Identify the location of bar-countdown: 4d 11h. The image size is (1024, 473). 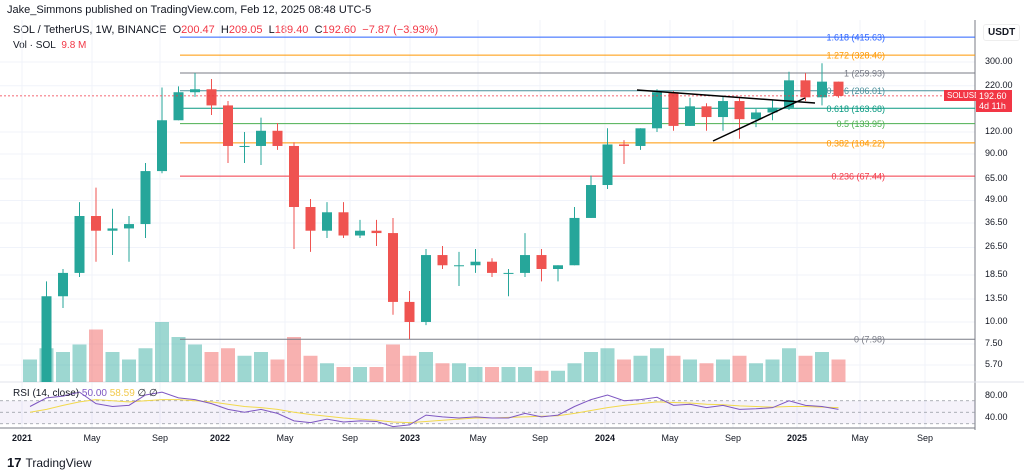
(992, 106).